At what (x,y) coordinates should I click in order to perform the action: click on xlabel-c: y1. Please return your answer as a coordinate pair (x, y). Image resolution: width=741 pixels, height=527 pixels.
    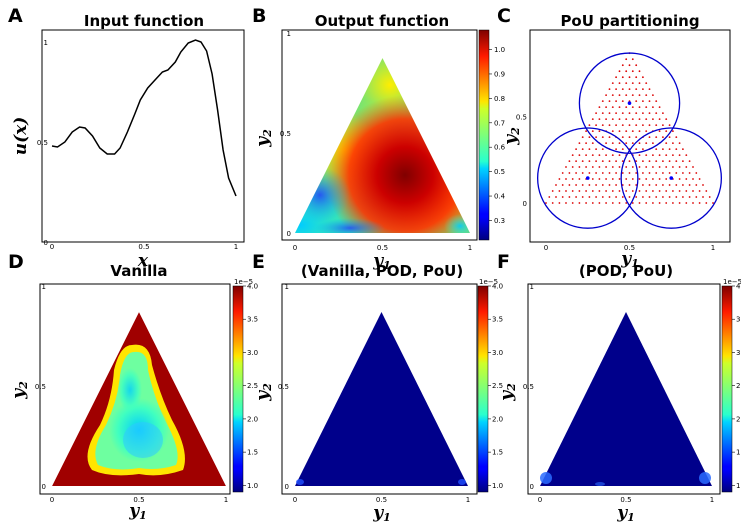
    Looking at the image, I should click on (629, 259).